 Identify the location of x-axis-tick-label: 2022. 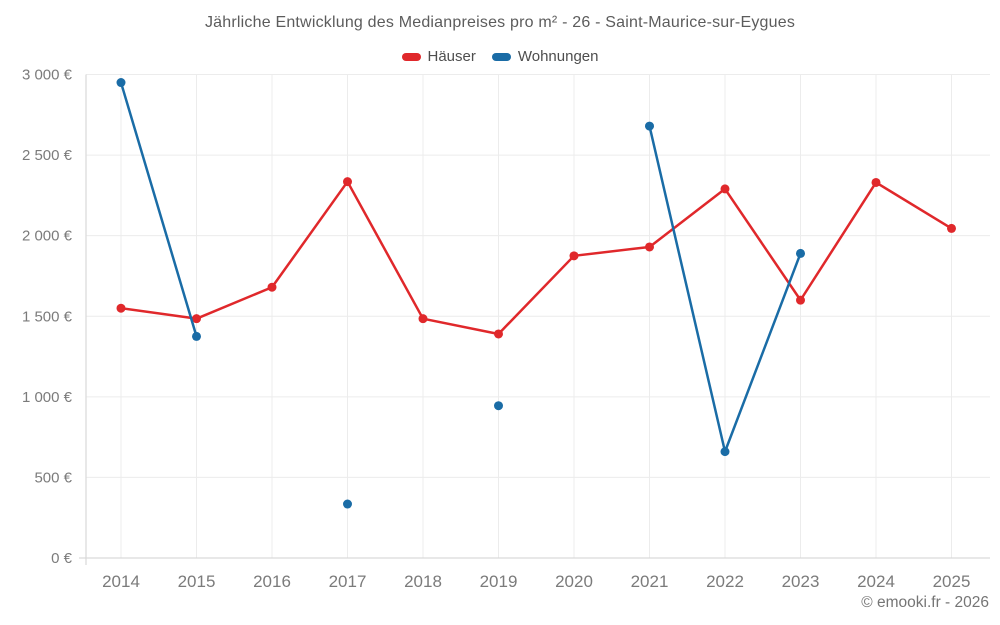
(725, 581).